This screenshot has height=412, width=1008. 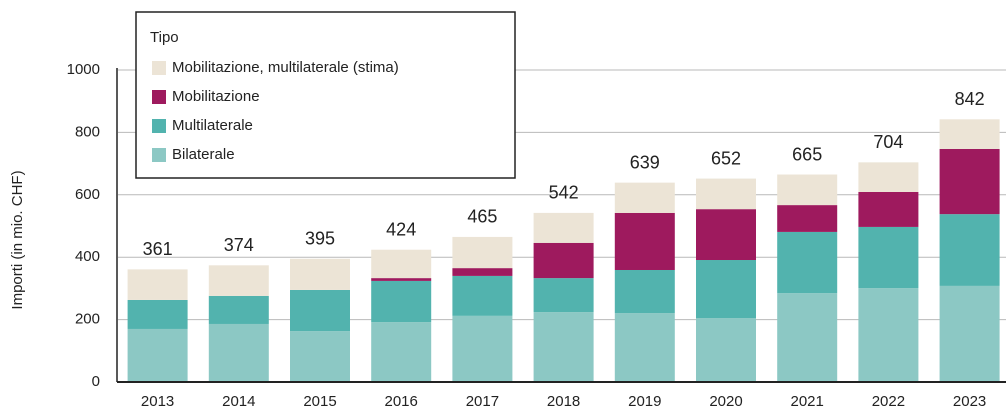 What do you see at coordinates (17, 239) in the screenshot?
I see `y-axis-label: Importi (in mio. CHF)` at bounding box center [17, 239].